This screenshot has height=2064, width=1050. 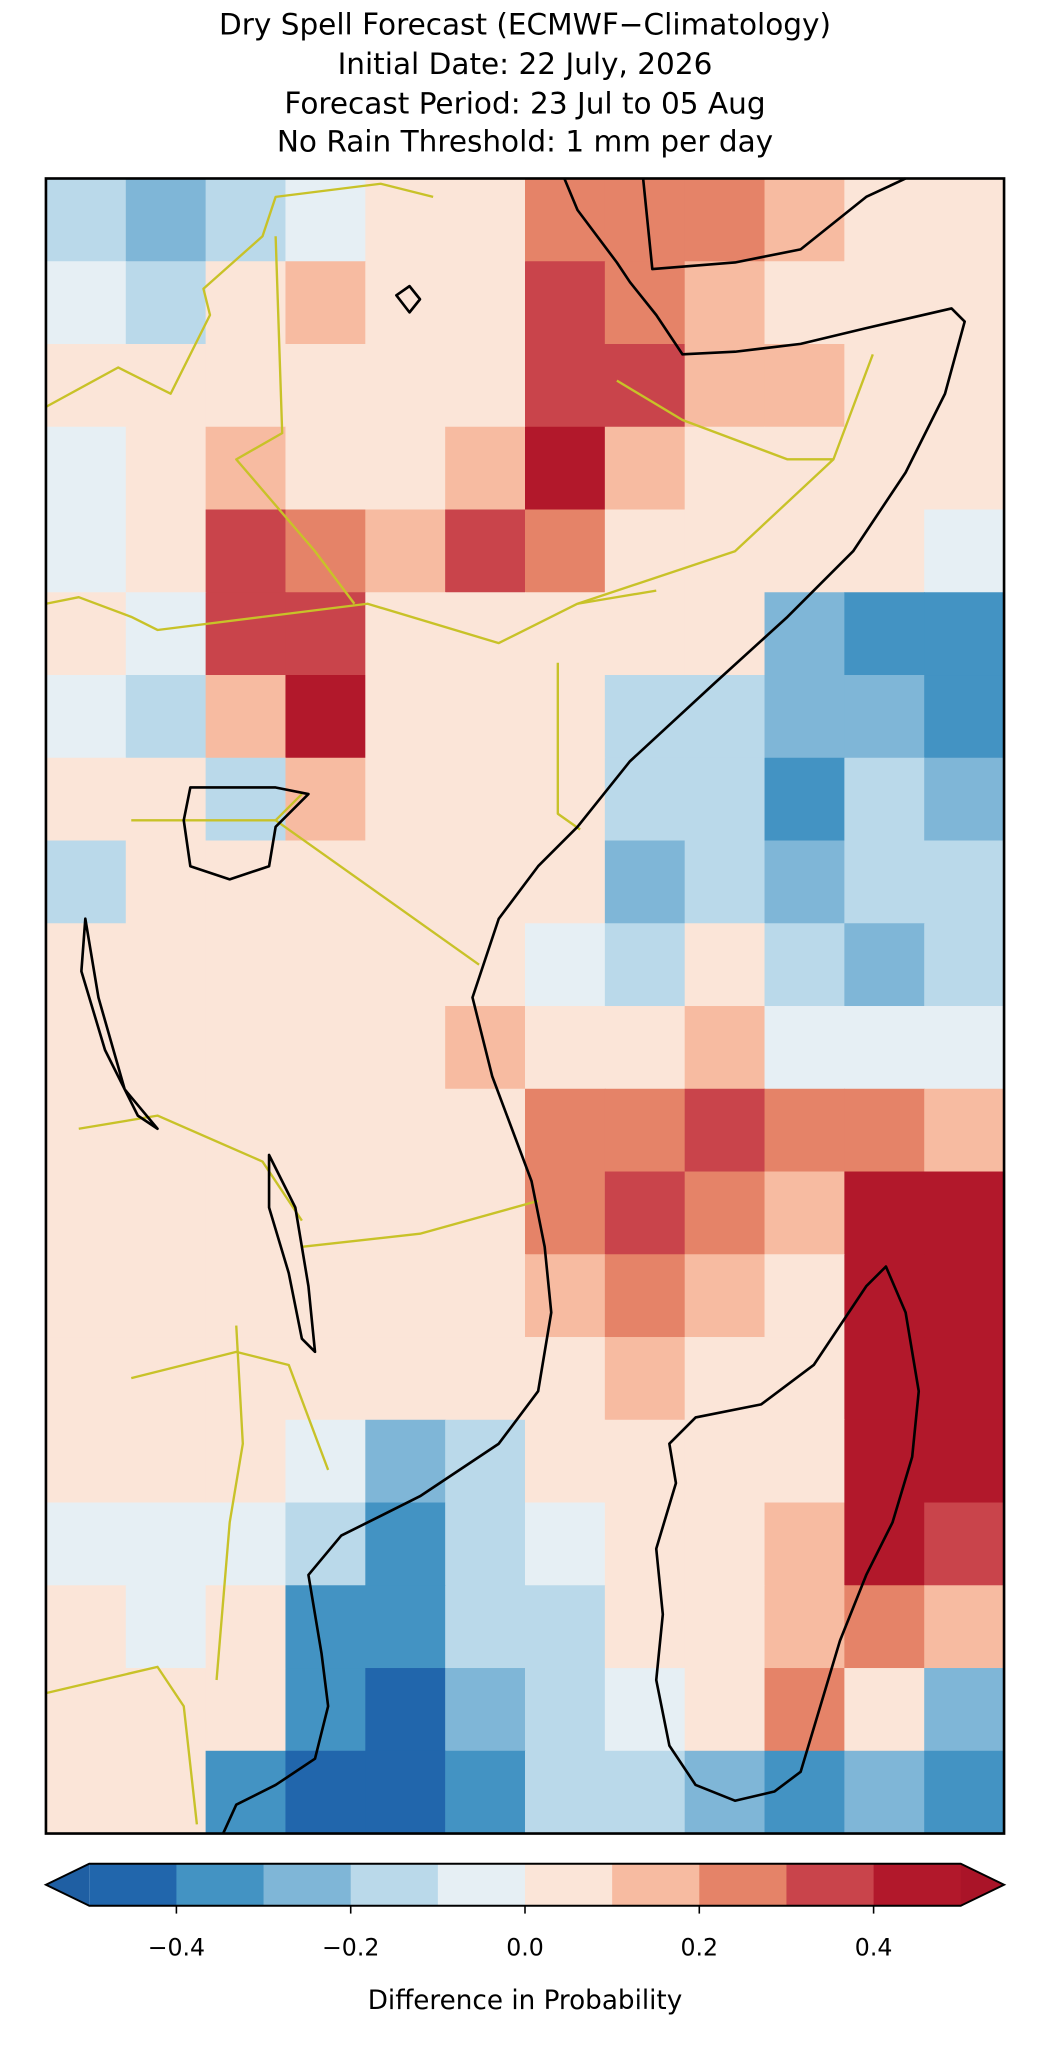 What do you see at coordinates (874, 1948) in the screenshot?
I see `colorbar-tick-label: 0.4` at bounding box center [874, 1948].